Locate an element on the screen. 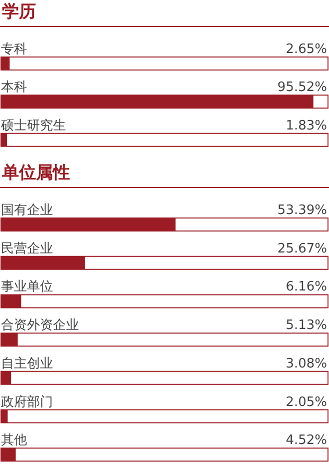  data-label: 4.52% is located at coordinates (306, 440).